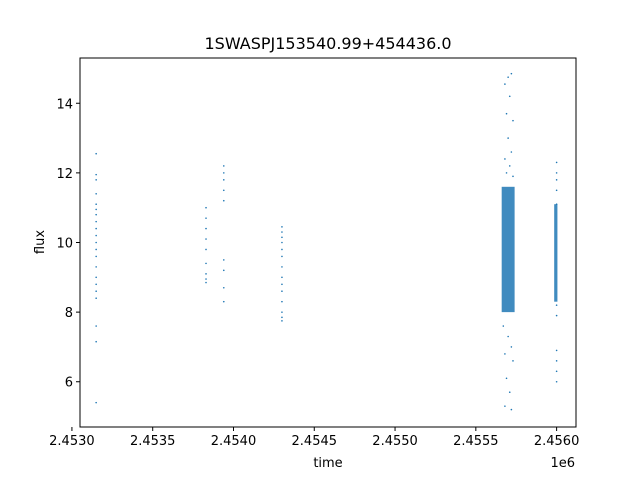  Describe the element at coordinates (562, 463) in the screenshot. I see `x-axis-offset-label: 1e6` at that location.